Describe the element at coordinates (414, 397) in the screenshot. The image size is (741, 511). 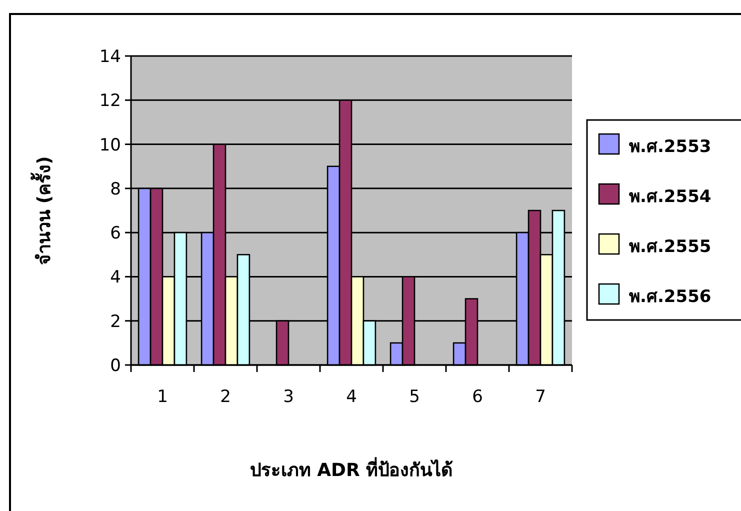
I see `x-tick-label: 5` at that location.